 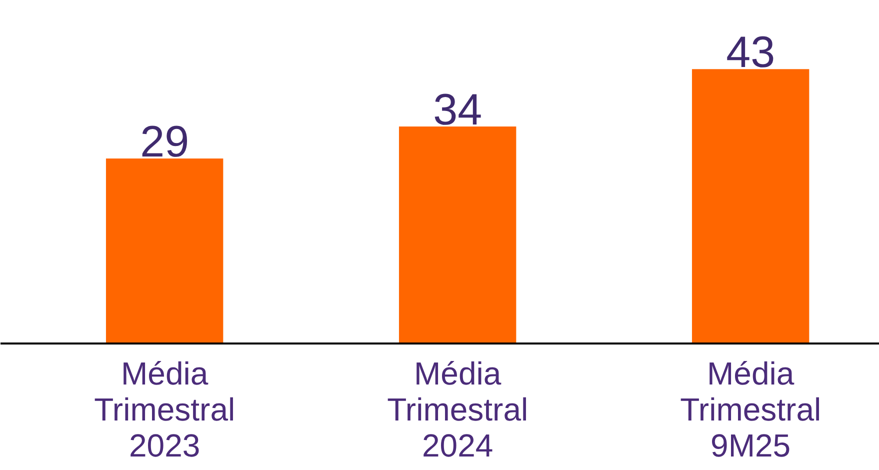 I want to click on data-label: 43, so click(x=751, y=53).